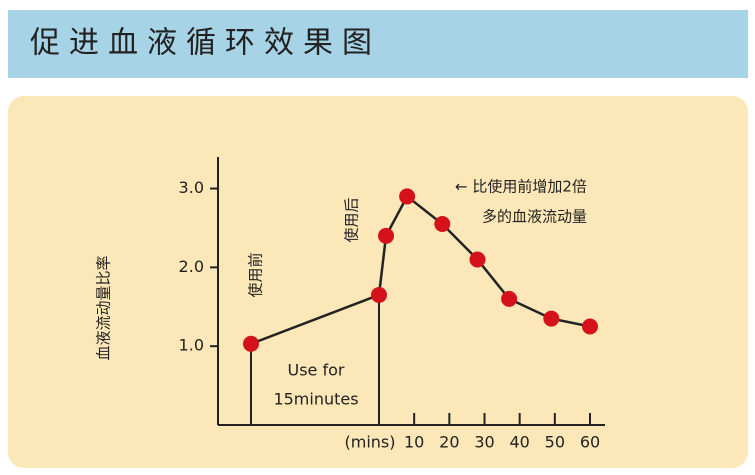  What do you see at coordinates (414, 442) in the screenshot?
I see `x-tick-label: 10` at bounding box center [414, 442].